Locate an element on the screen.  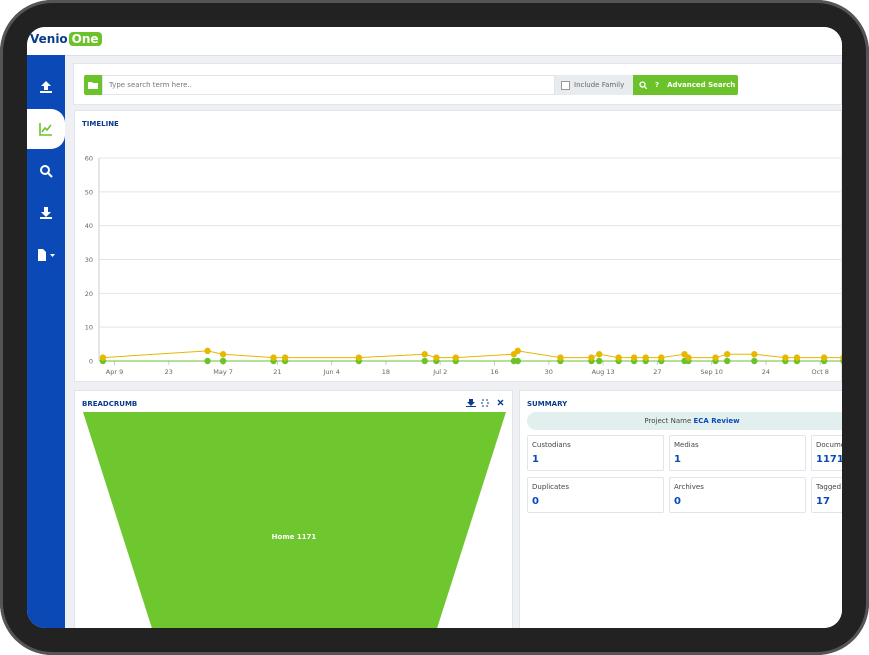
summary-card: Tagged 17 is located at coordinates (826, 495).